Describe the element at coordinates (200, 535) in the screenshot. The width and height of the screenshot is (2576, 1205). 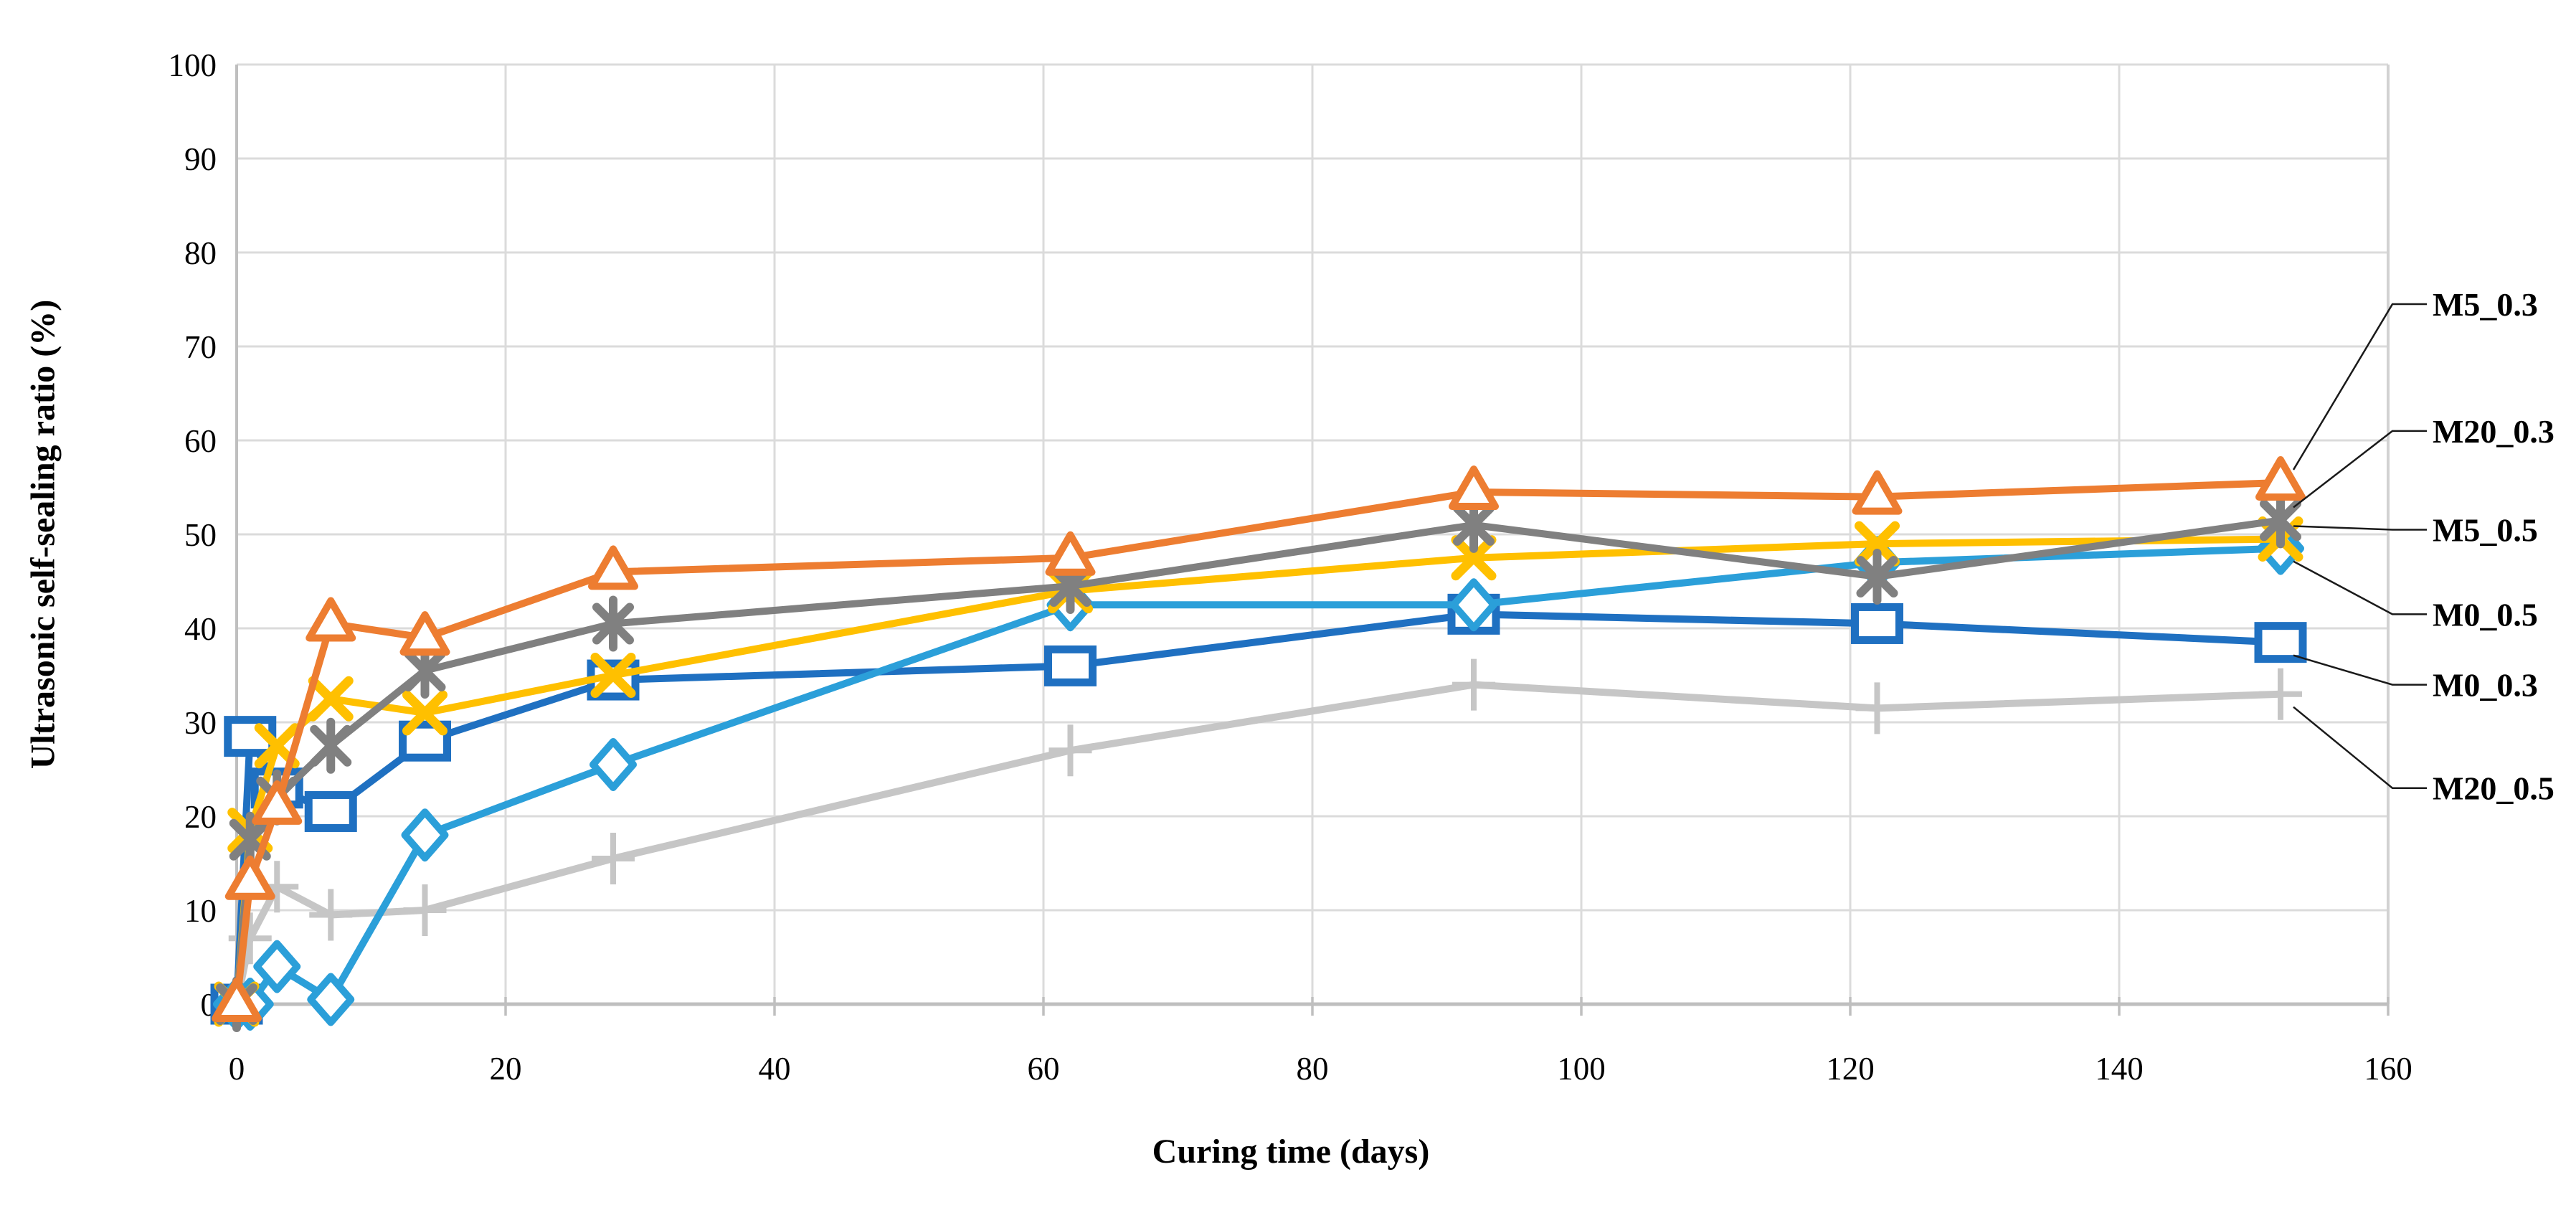
I see `y-tick-label: 50` at that location.